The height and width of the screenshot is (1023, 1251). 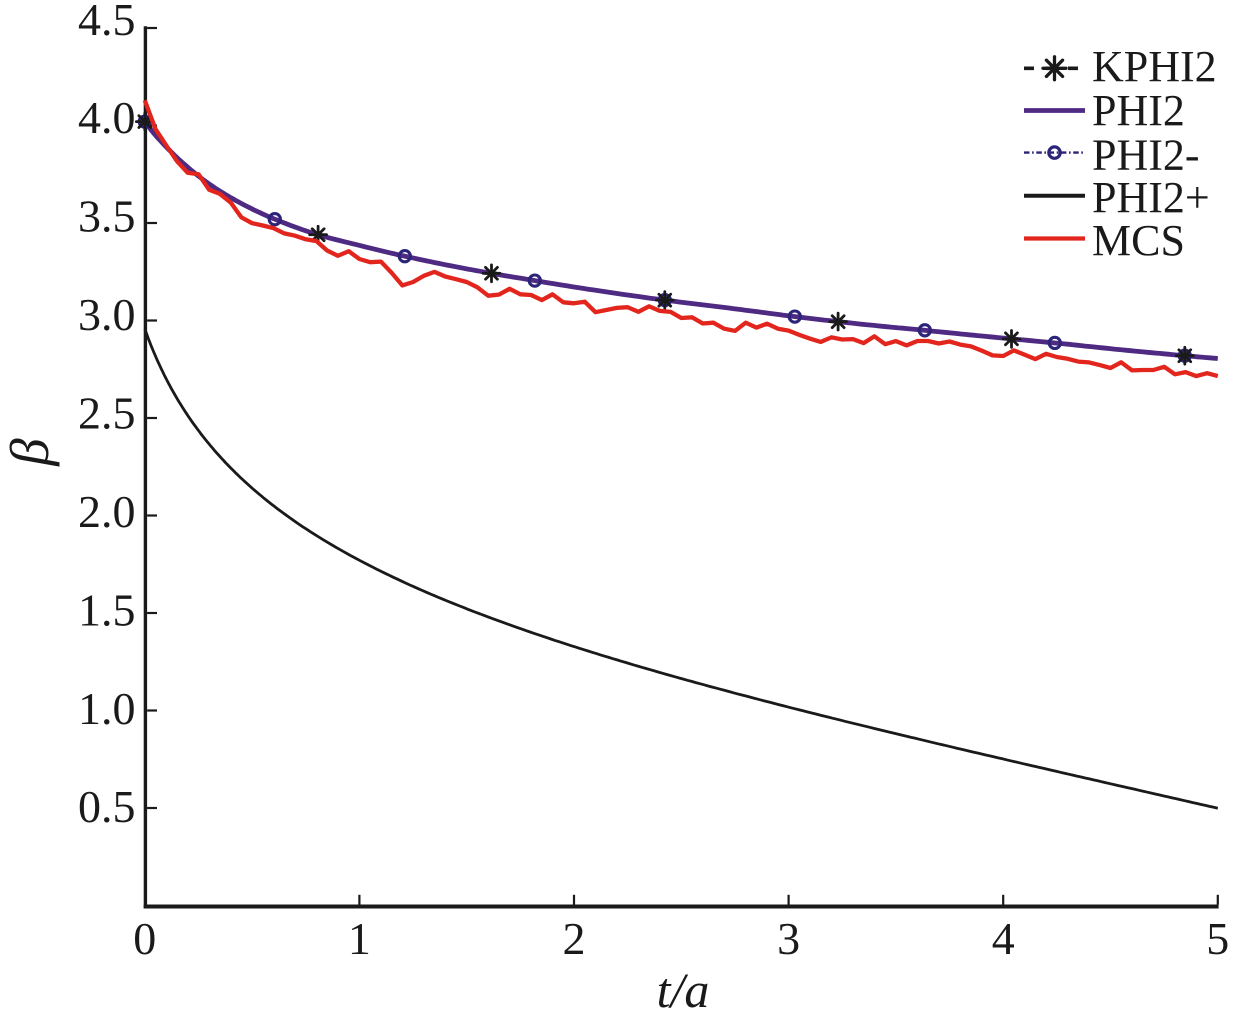 What do you see at coordinates (1138, 240) in the screenshot?
I see `svg-text: MCS` at bounding box center [1138, 240].